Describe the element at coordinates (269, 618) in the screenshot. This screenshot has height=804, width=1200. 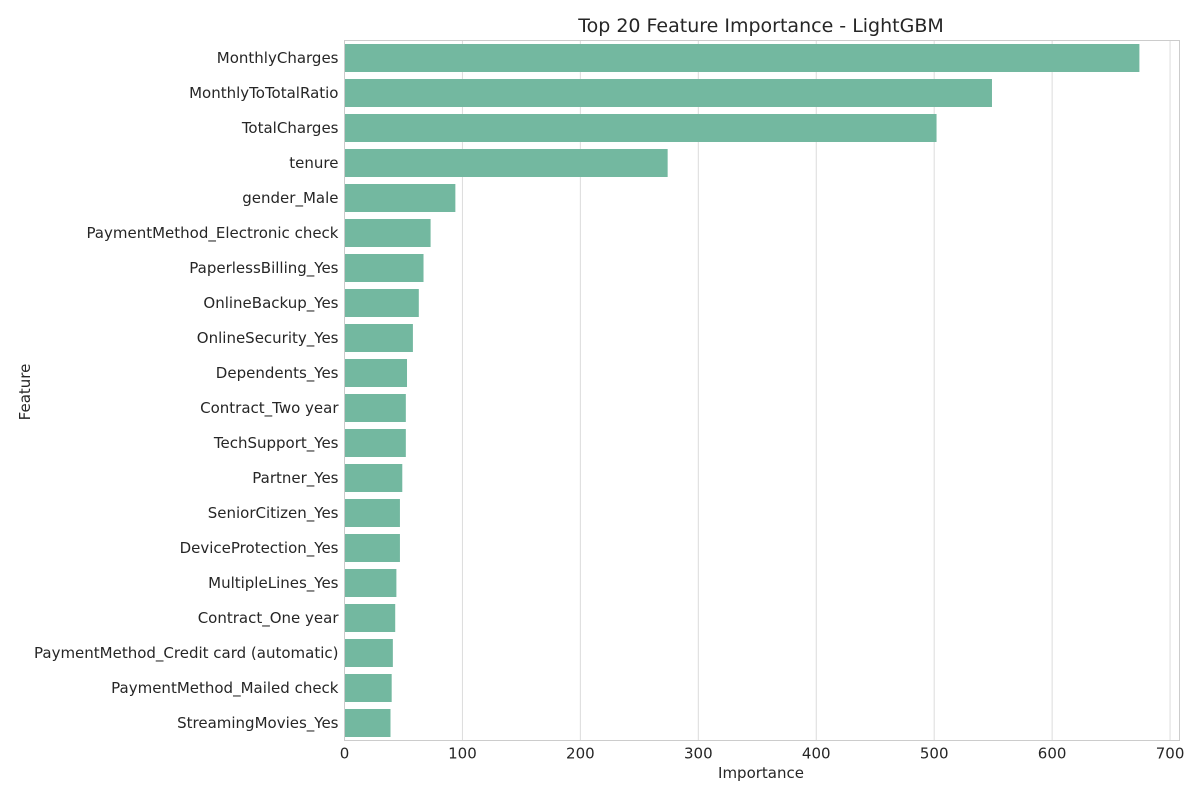
I see `y-tick-label: Contract_One year` at that location.